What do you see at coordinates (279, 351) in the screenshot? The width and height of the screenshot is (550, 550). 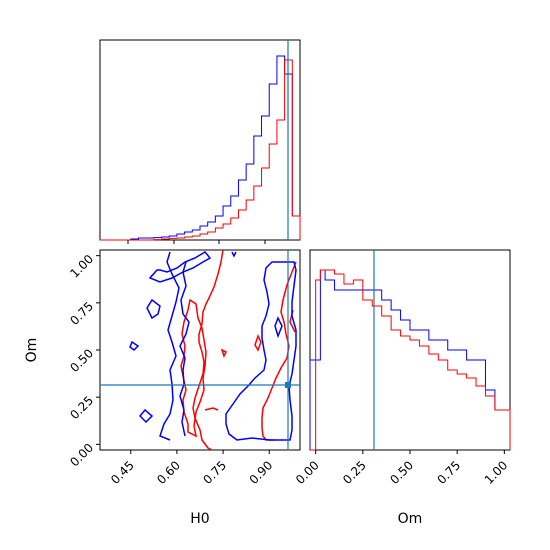 I see `contour-red-outer-right` at bounding box center [279, 351].